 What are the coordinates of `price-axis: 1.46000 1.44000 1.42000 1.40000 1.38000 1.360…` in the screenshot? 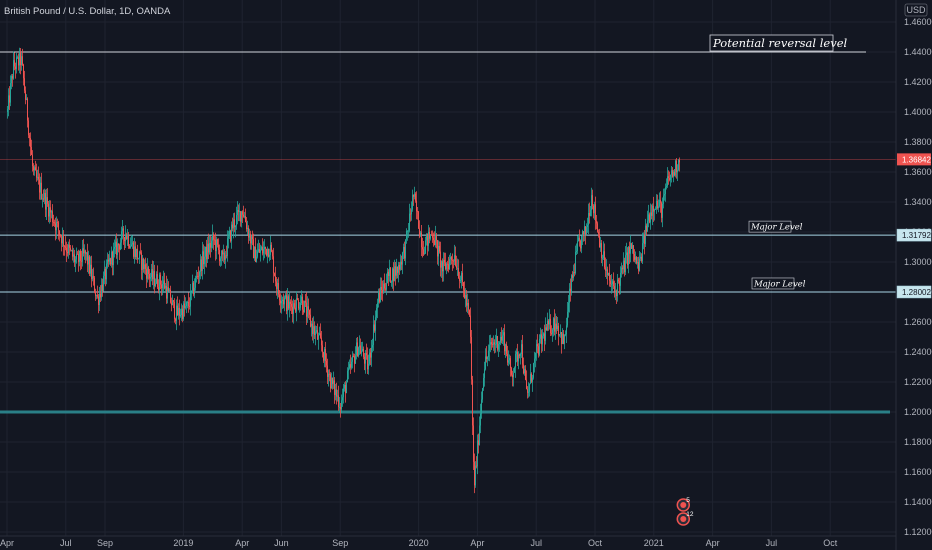 It's located at (913, 275).